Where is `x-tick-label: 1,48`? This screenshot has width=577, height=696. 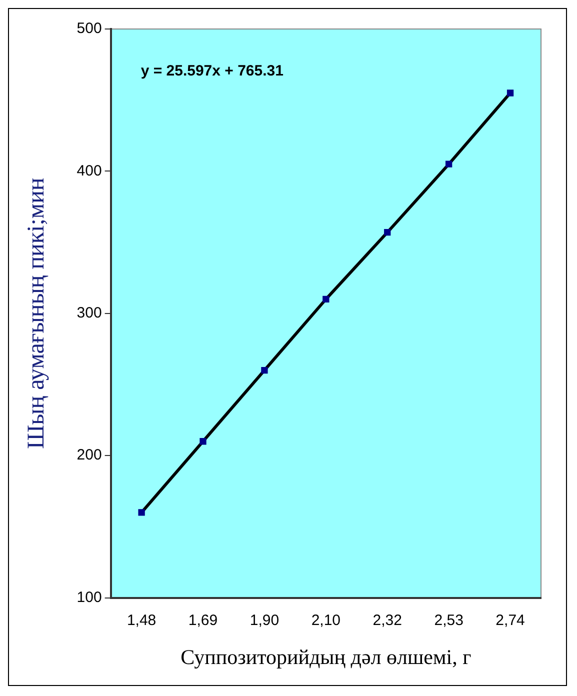 x-tick-label: 1,48 is located at coordinates (141, 620).